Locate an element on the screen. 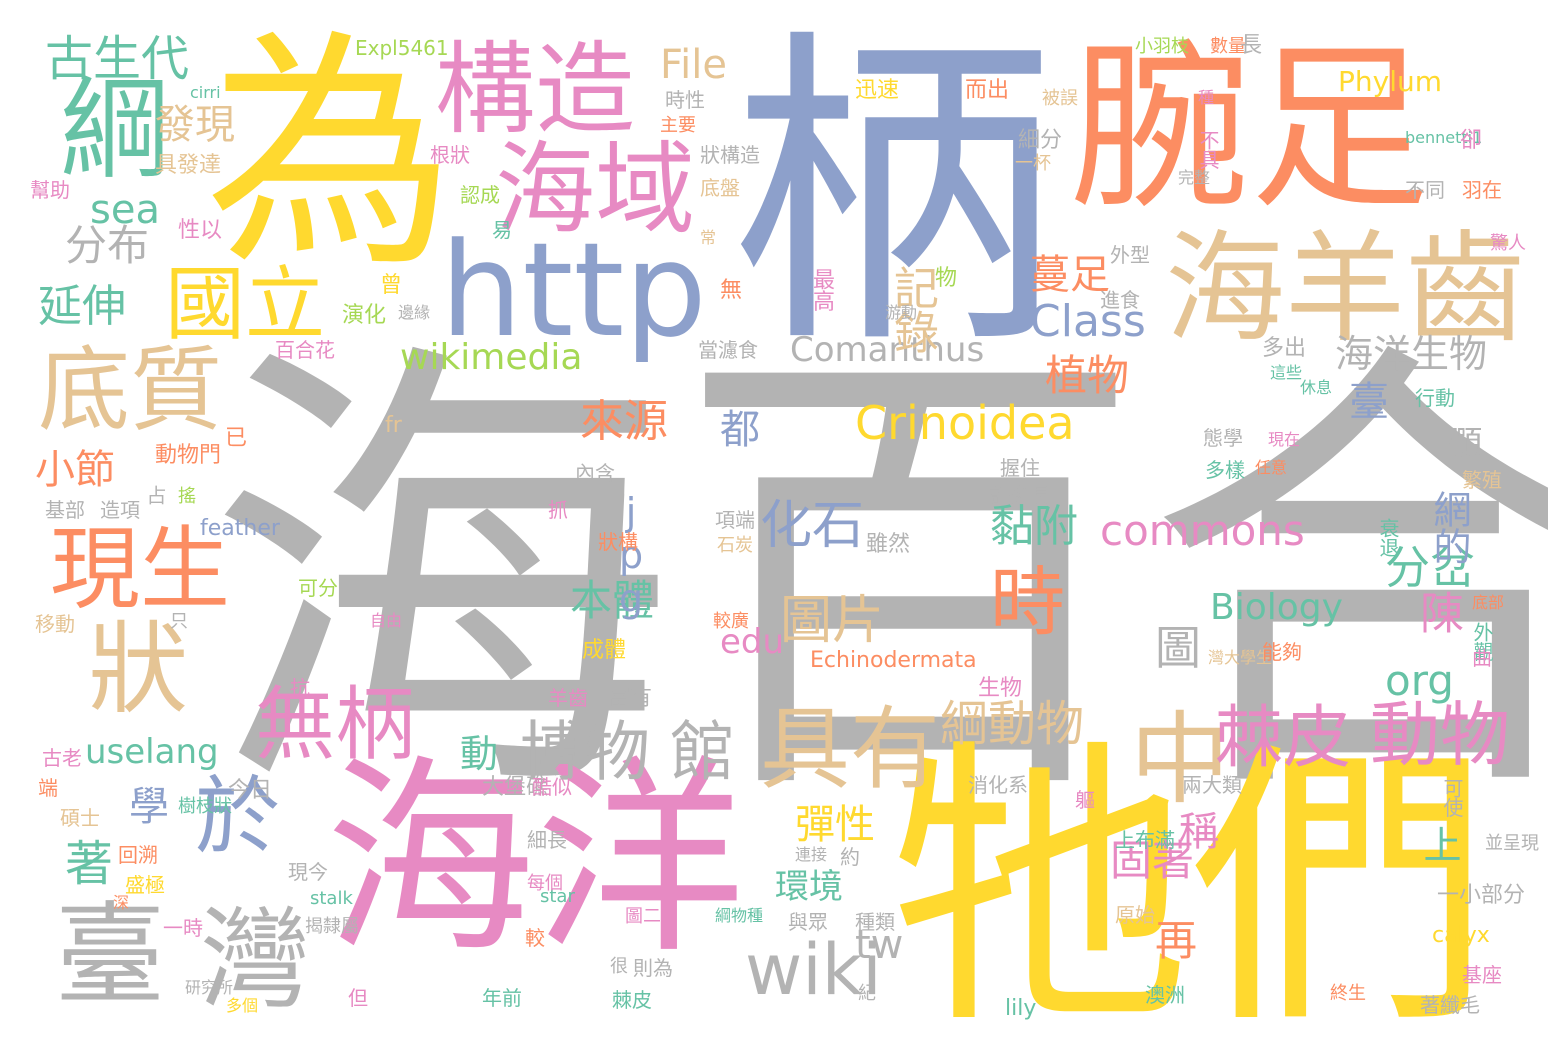 Image resolution: width=1548 pixels, height=1052 pixels. cloud-word: 而出 is located at coordinates (987, 90).